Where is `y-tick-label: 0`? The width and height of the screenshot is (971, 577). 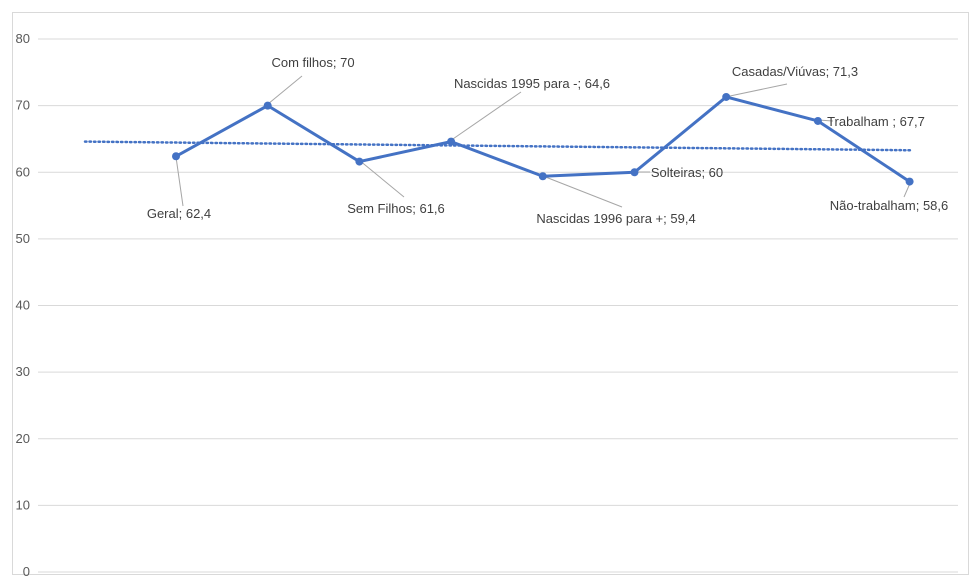
y-tick-label: 0 is located at coordinates (26, 570).